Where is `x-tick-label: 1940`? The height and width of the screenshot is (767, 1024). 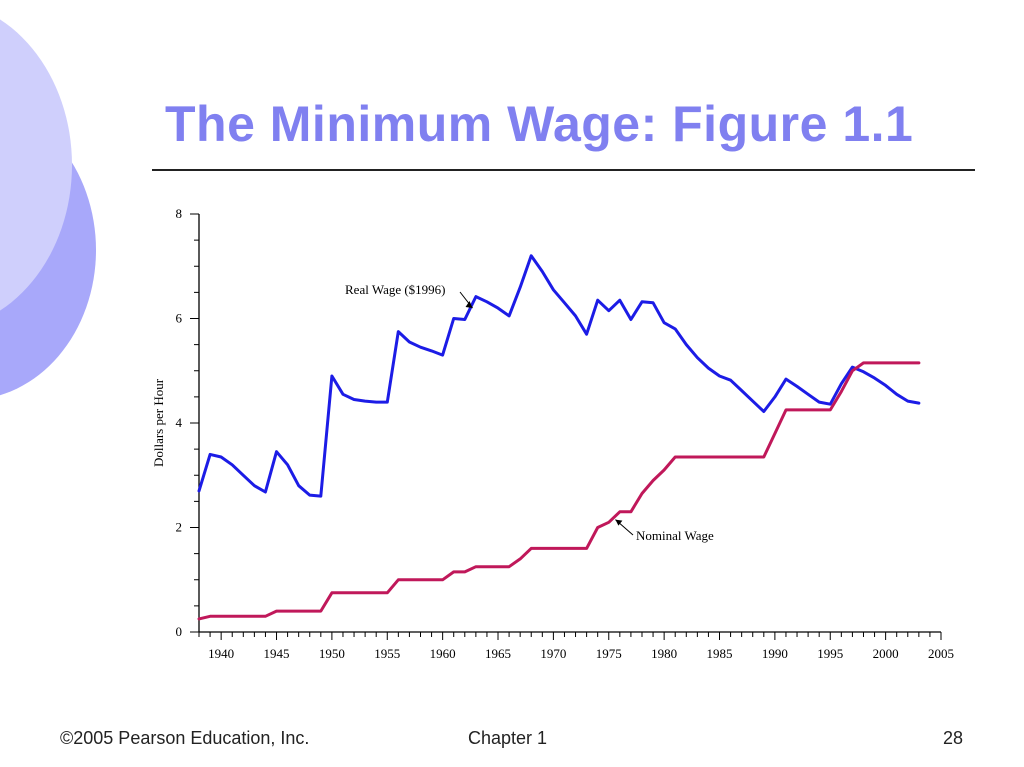
x-tick-label: 1940 is located at coordinates (221, 653).